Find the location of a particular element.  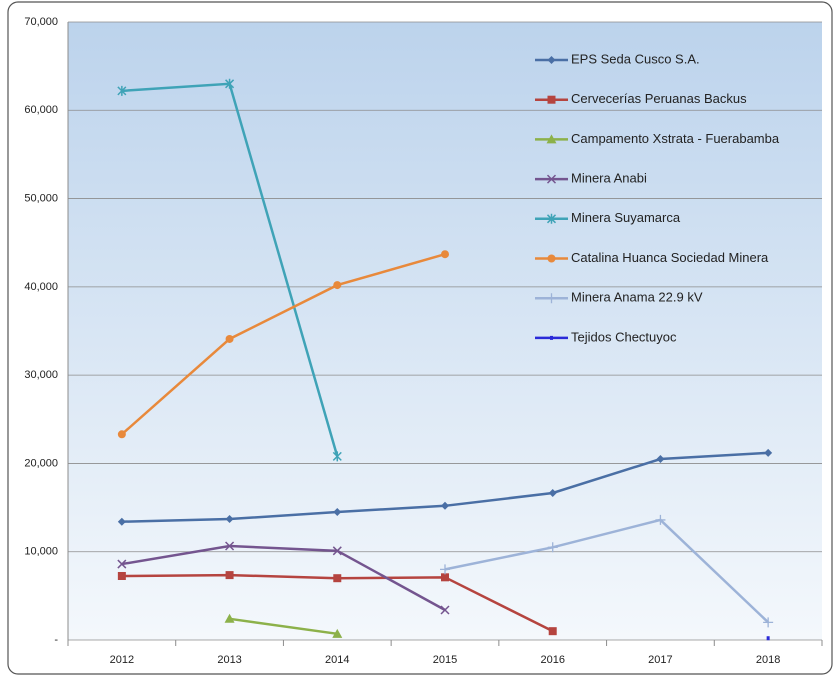

y-tick-label: 70,000 is located at coordinates (41, 22).